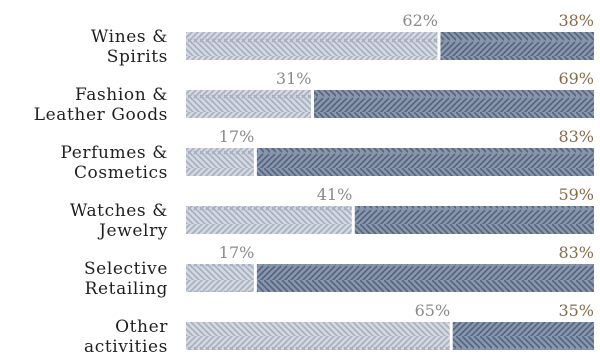 Image resolution: width=600 pixels, height=363 pixels. I want to click on category-label: Other activities, so click(126, 337).